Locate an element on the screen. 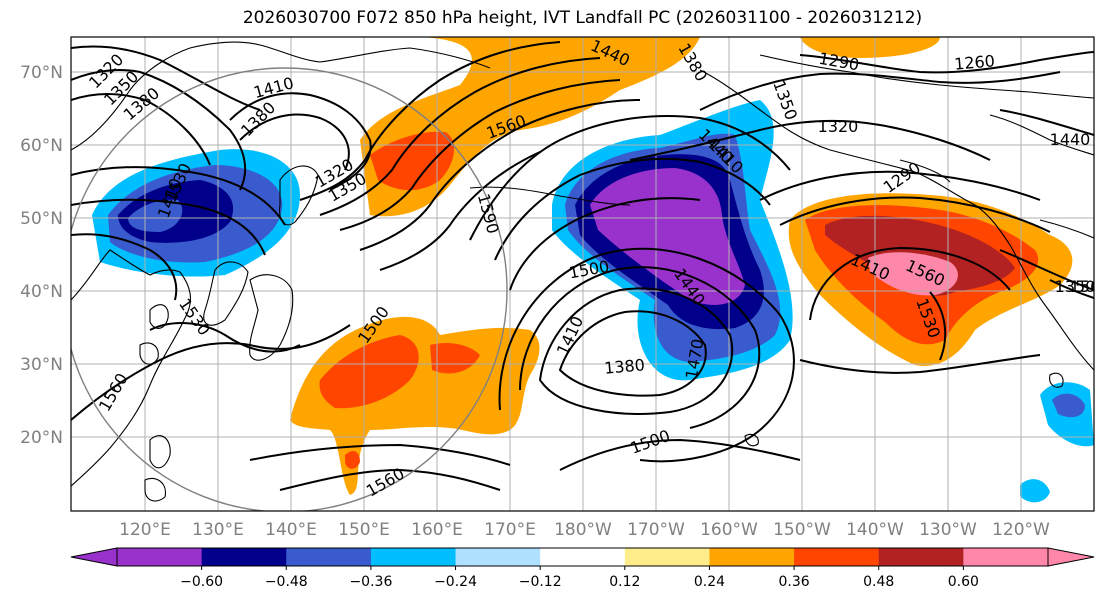 This screenshot has width=1105, height=604. ivt-negative-central is located at coordinates (672, 240).